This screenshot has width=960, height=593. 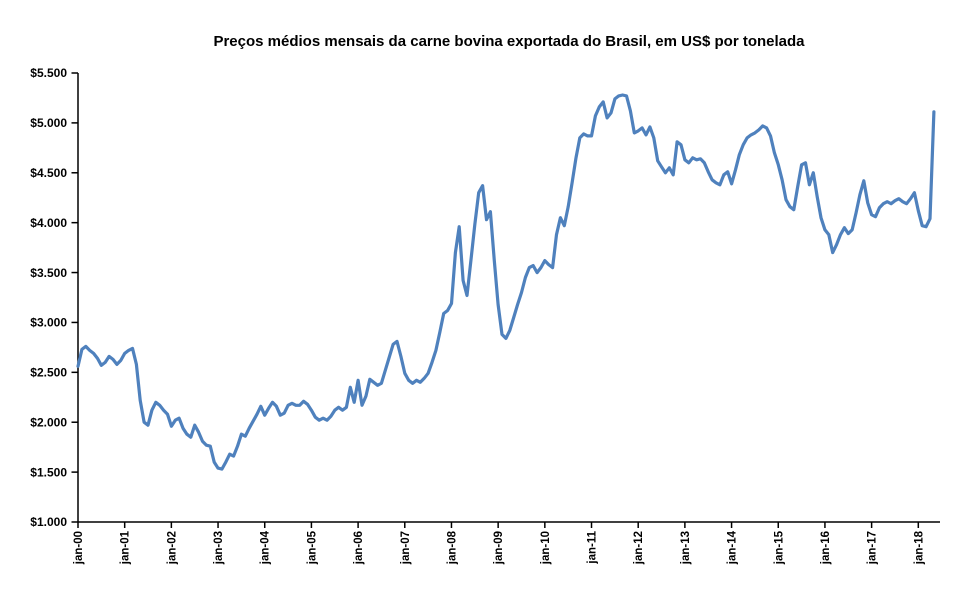 What do you see at coordinates (48, 323) in the screenshot?
I see `y-tick-label: $3.000` at bounding box center [48, 323].